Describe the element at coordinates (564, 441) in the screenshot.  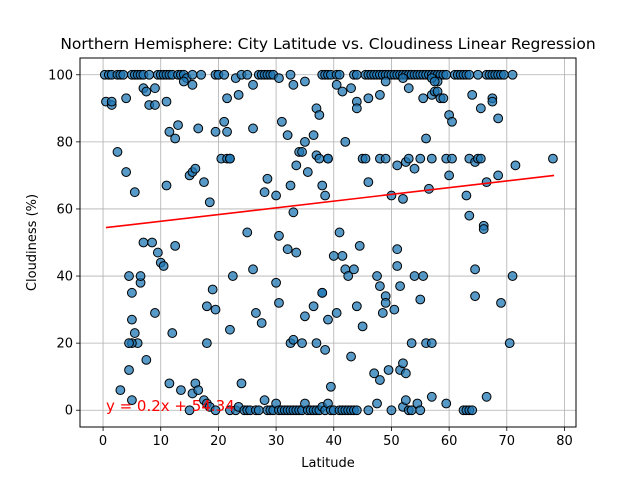
I see `x-tick-label: 80` at that location.